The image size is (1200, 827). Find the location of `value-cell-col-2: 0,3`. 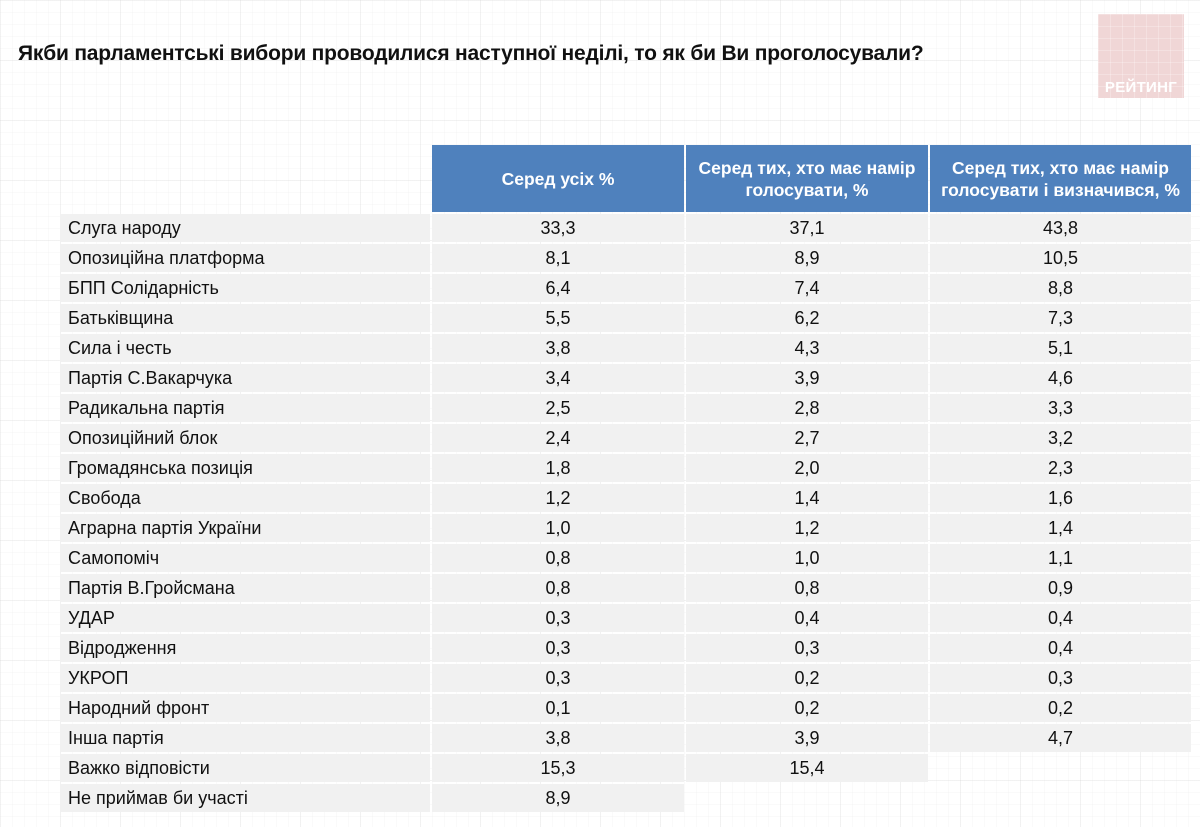

value-cell-col-2: 0,3 is located at coordinates (807, 648).